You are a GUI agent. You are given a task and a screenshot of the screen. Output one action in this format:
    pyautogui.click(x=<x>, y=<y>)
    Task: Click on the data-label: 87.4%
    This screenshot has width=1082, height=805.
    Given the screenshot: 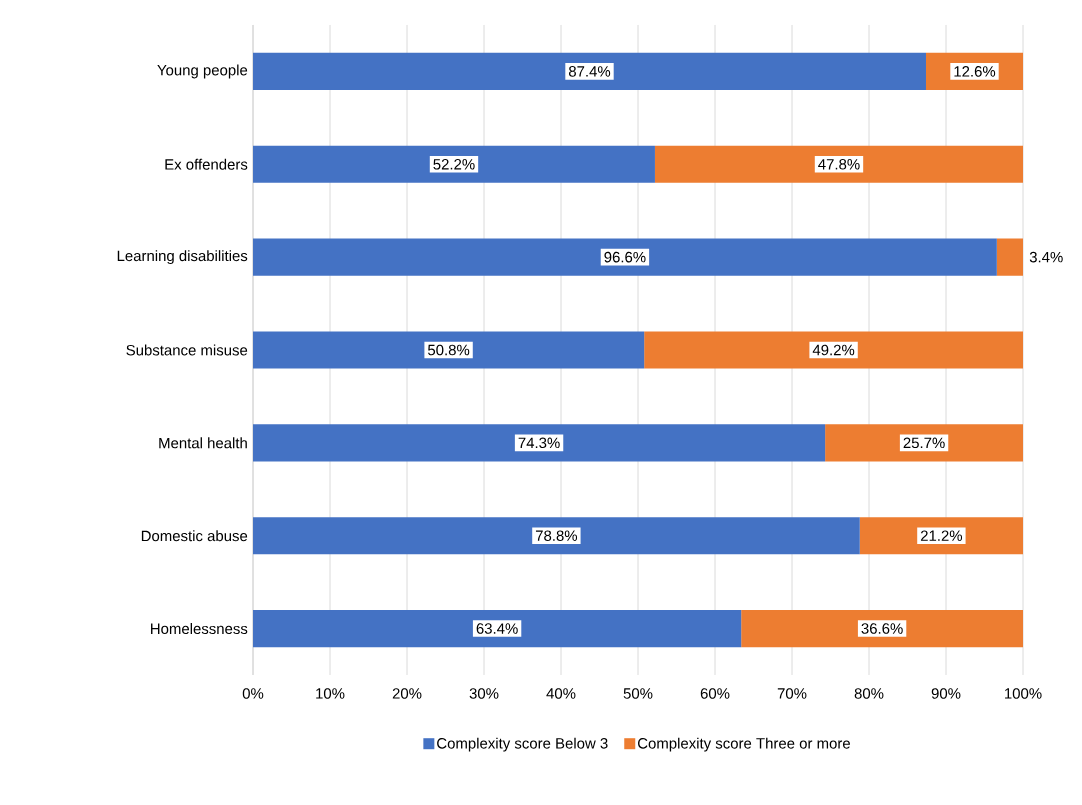 What is the action you would take?
    pyautogui.click(x=589, y=71)
    